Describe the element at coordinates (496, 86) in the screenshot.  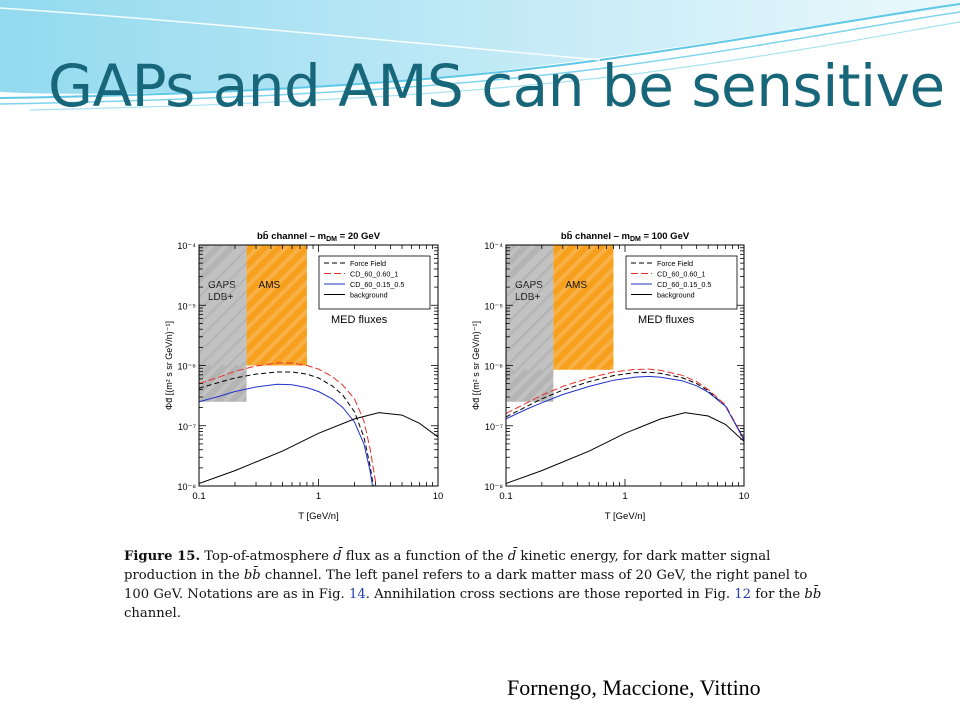
I see `slide-title: GAPs and AMS can be sensitive` at that location.